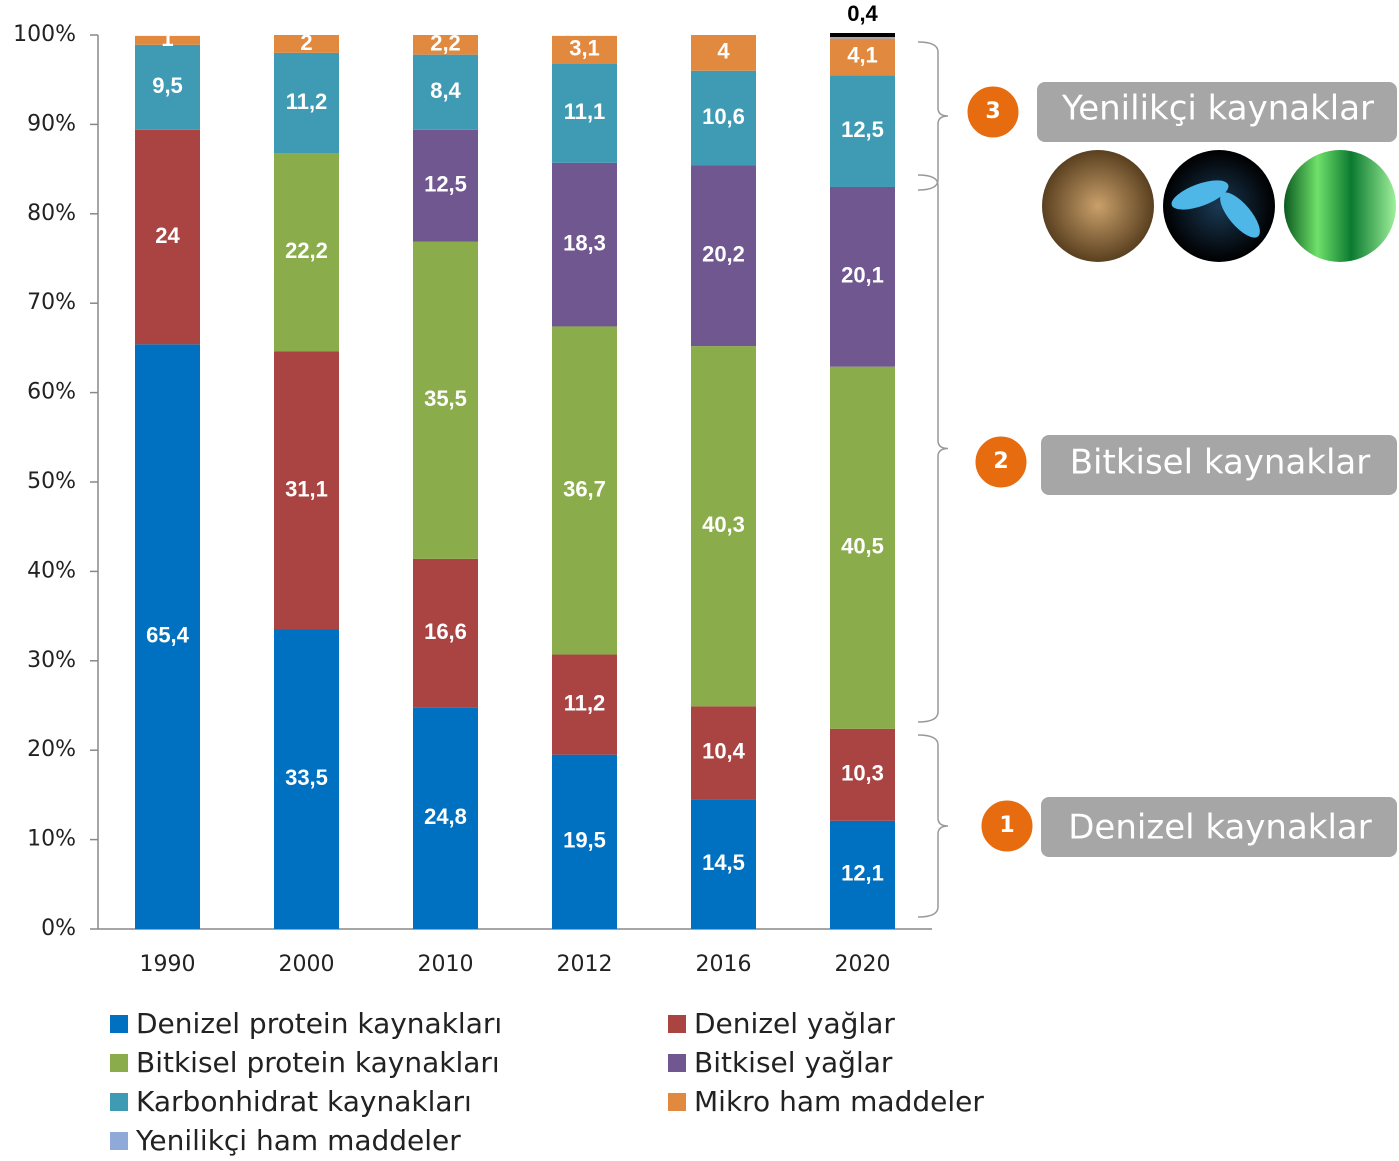 The image size is (1399, 1161). Describe the element at coordinates (793, 1062) in the screenshot. I see `legend-label: Bitkisel yağlar` at that location.